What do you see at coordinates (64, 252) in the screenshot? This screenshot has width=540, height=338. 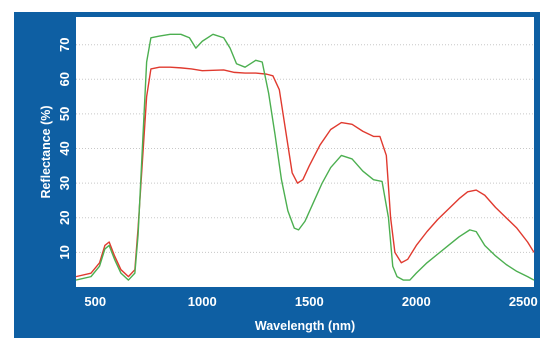 I see `y-tick-label: 10` at bounding box center [64, 252].